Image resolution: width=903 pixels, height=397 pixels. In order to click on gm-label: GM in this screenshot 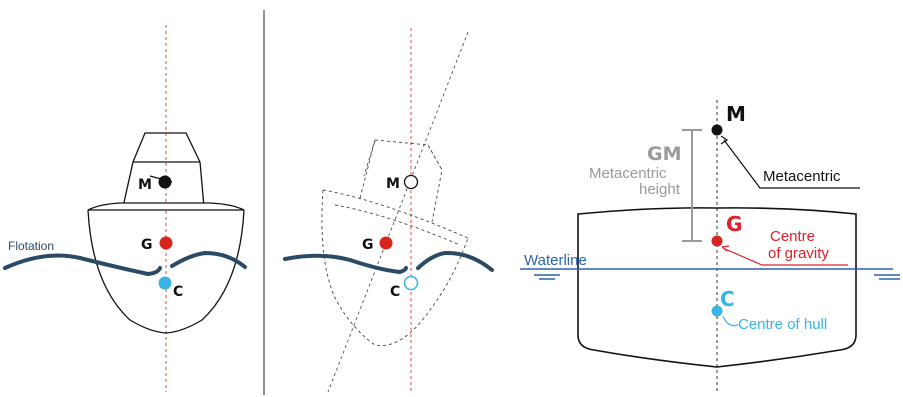, I will do `click(664, 154)`.